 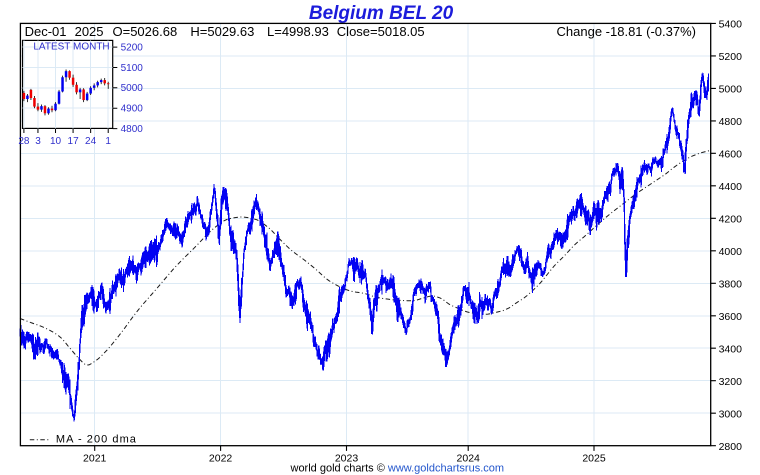 What do you see at coordinates (222, 31) in the screenshot?
I see `svg-text: H=5029.63` at bounding box center [222, 31].